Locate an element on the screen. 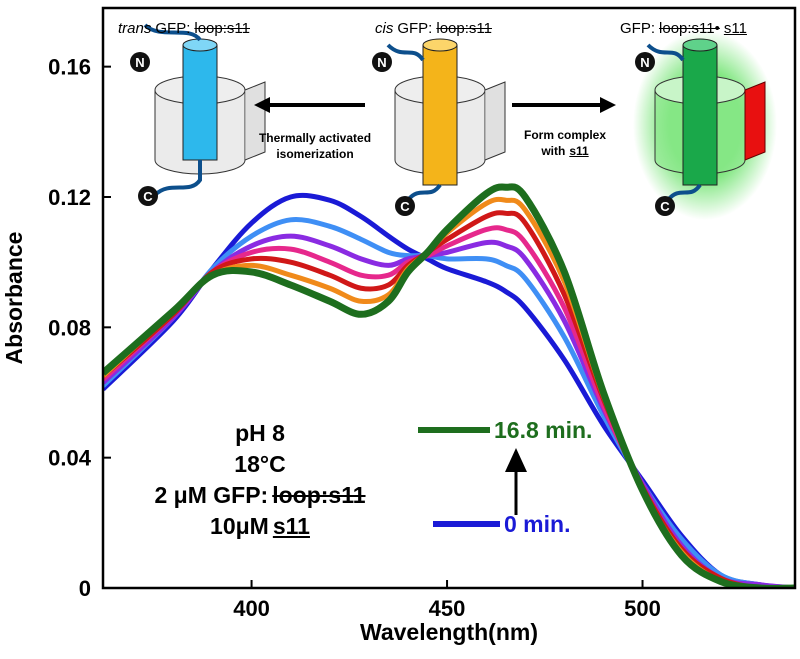 The height and width of the screenshot is (659, 800). text-part: cis is located at coordinates (384, 28).